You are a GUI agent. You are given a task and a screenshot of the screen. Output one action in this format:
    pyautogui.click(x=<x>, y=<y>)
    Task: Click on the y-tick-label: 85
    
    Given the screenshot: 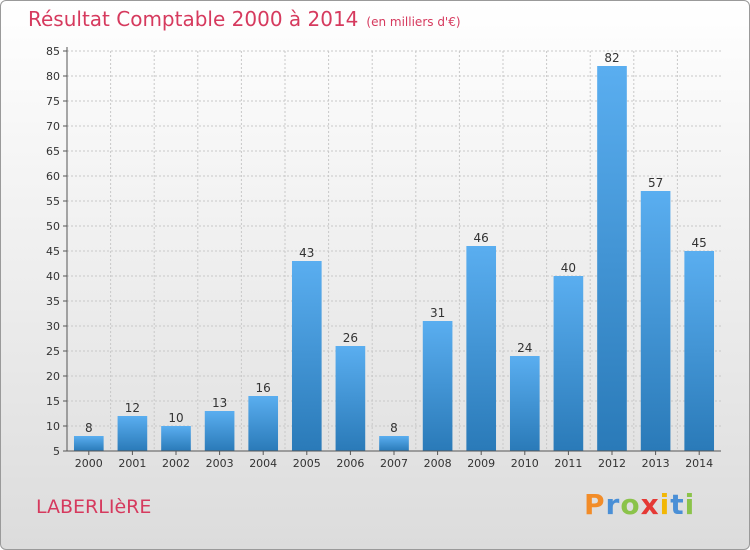 What is the action you would take?
    pyautogui.click(x=53, y=51)
    